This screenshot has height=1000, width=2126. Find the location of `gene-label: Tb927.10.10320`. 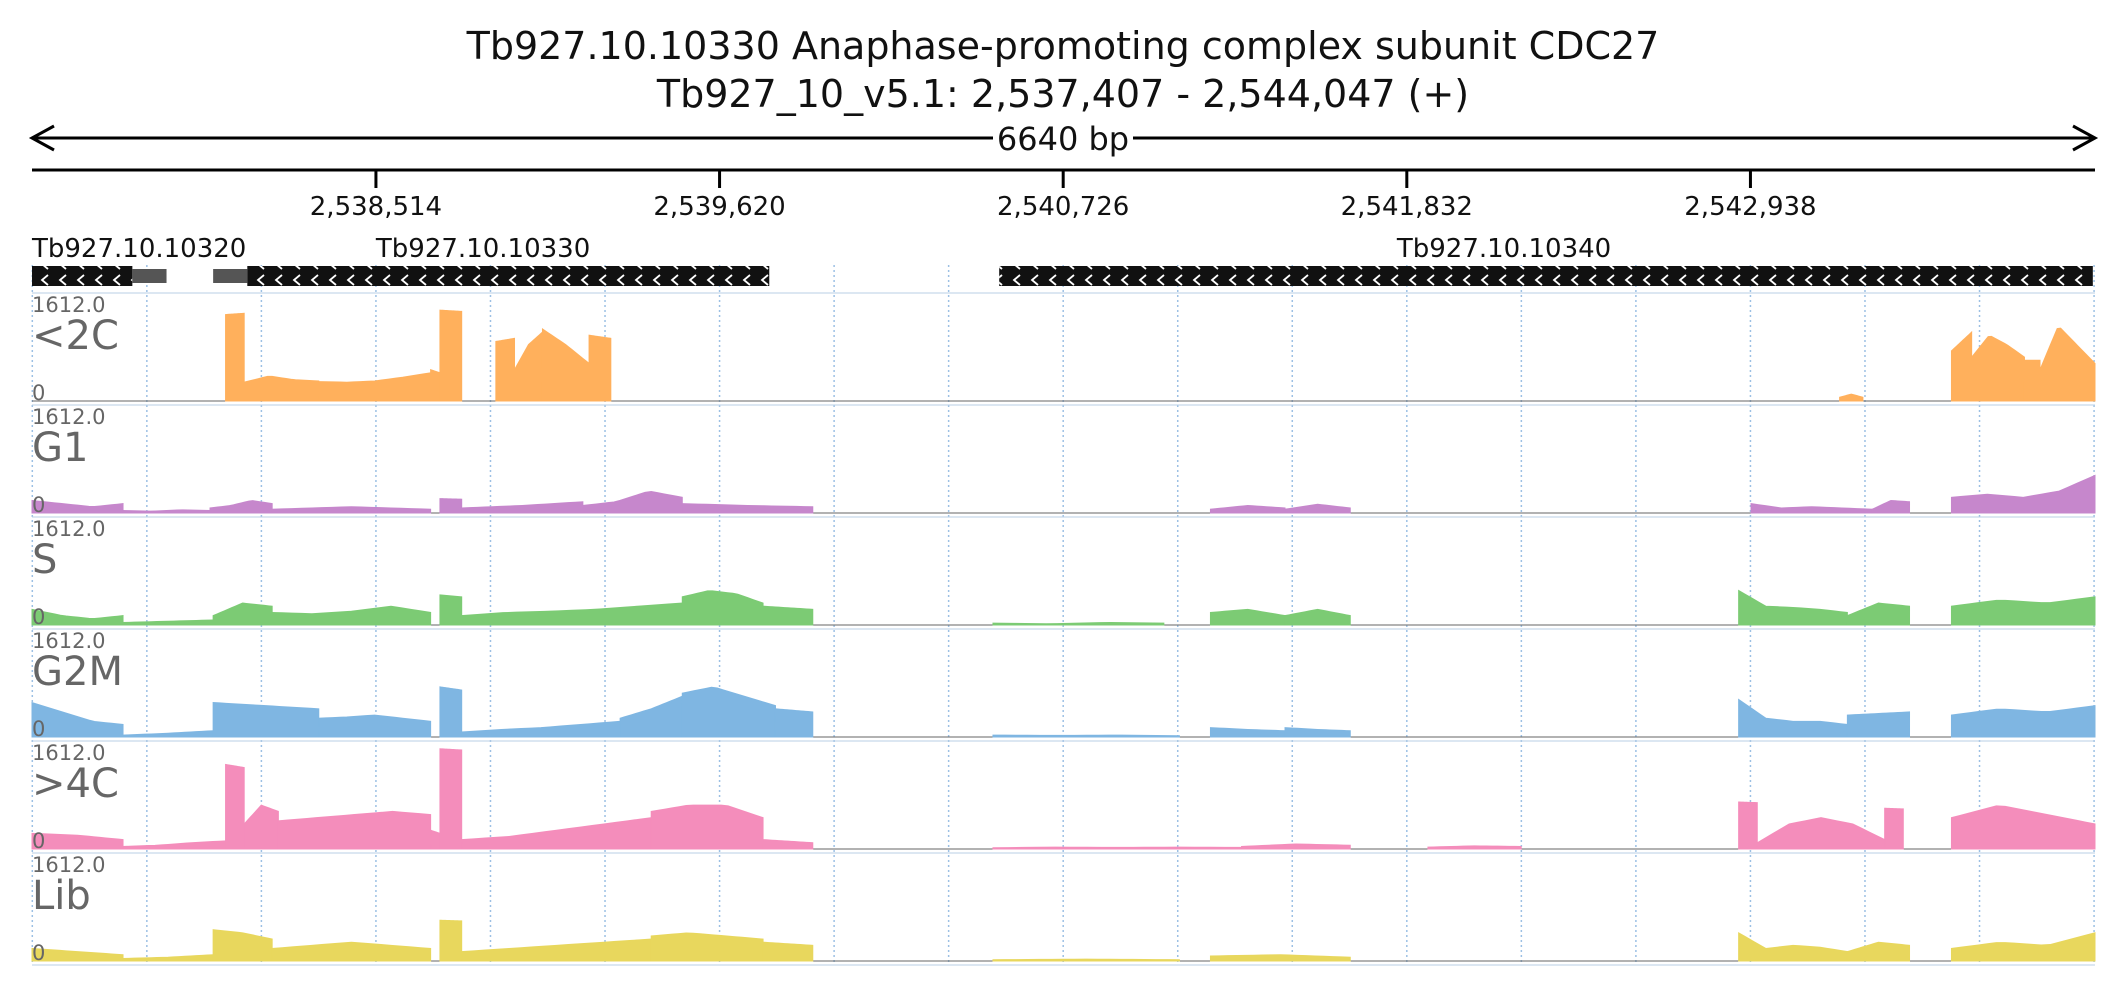

gene-label: Tb927.10.10320 is located at coordinates (138, 249).